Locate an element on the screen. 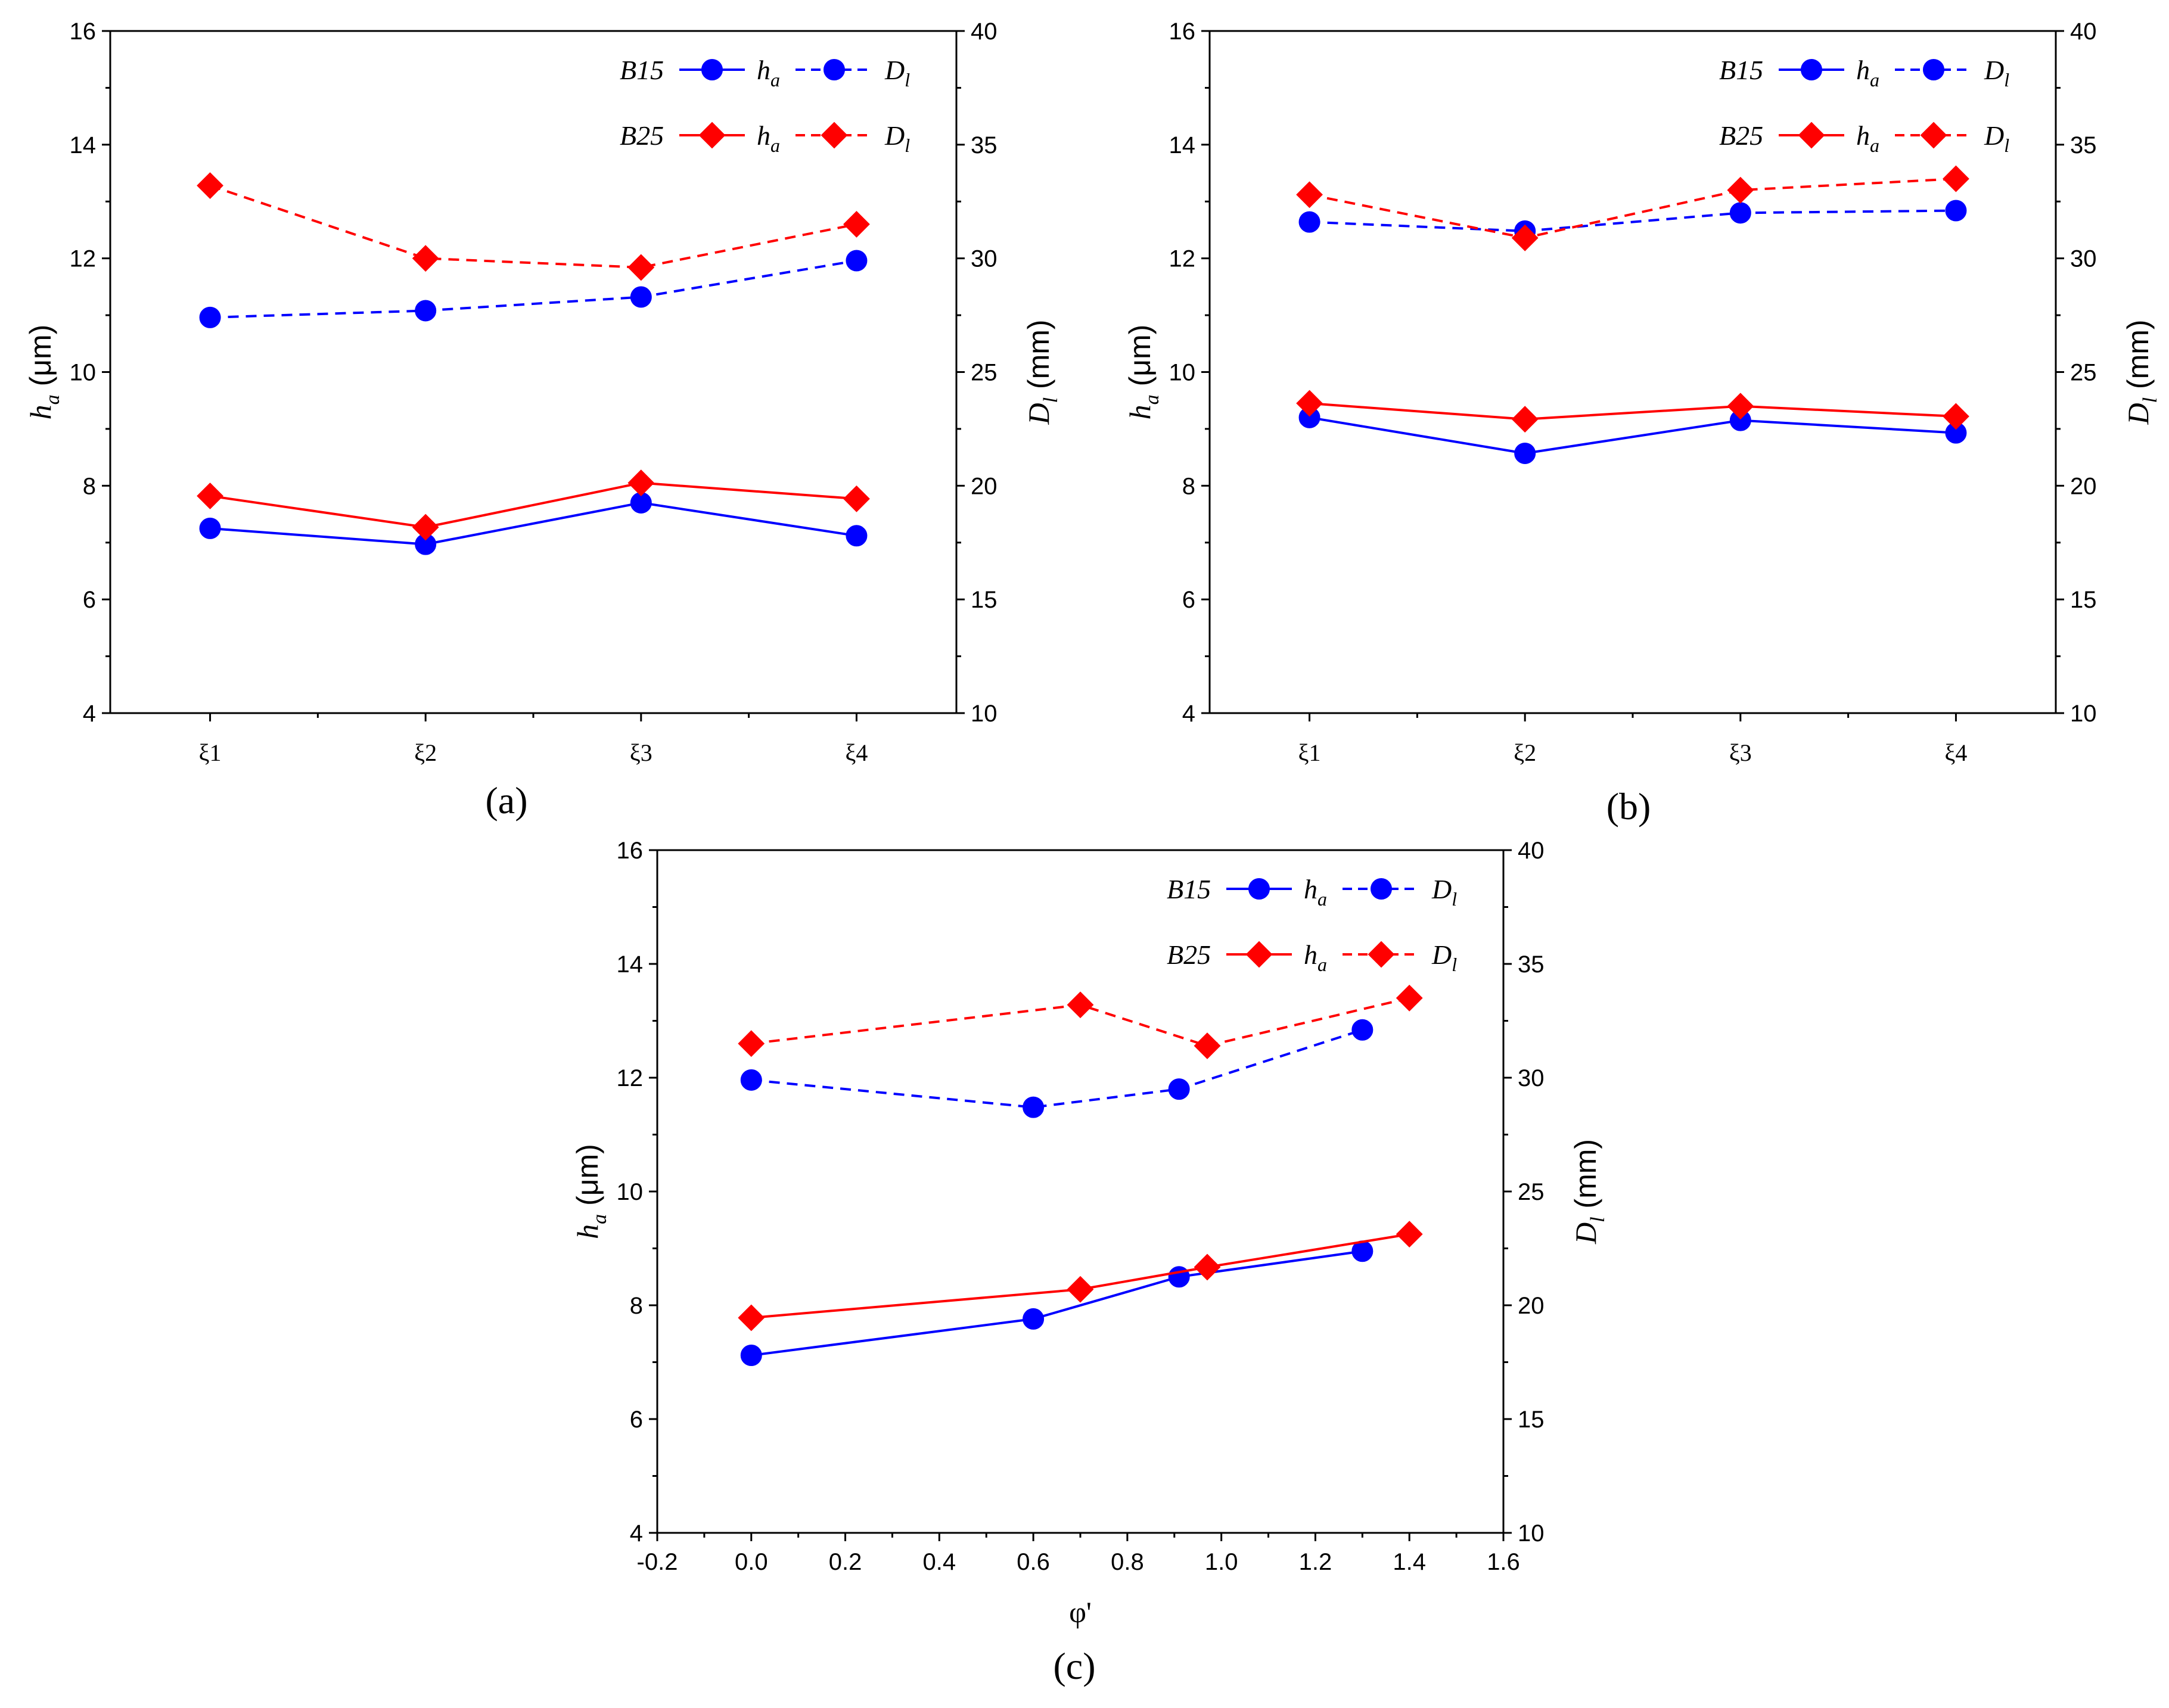  left-axis-title-unit: (μm) is located at coordinates (1140, 360).